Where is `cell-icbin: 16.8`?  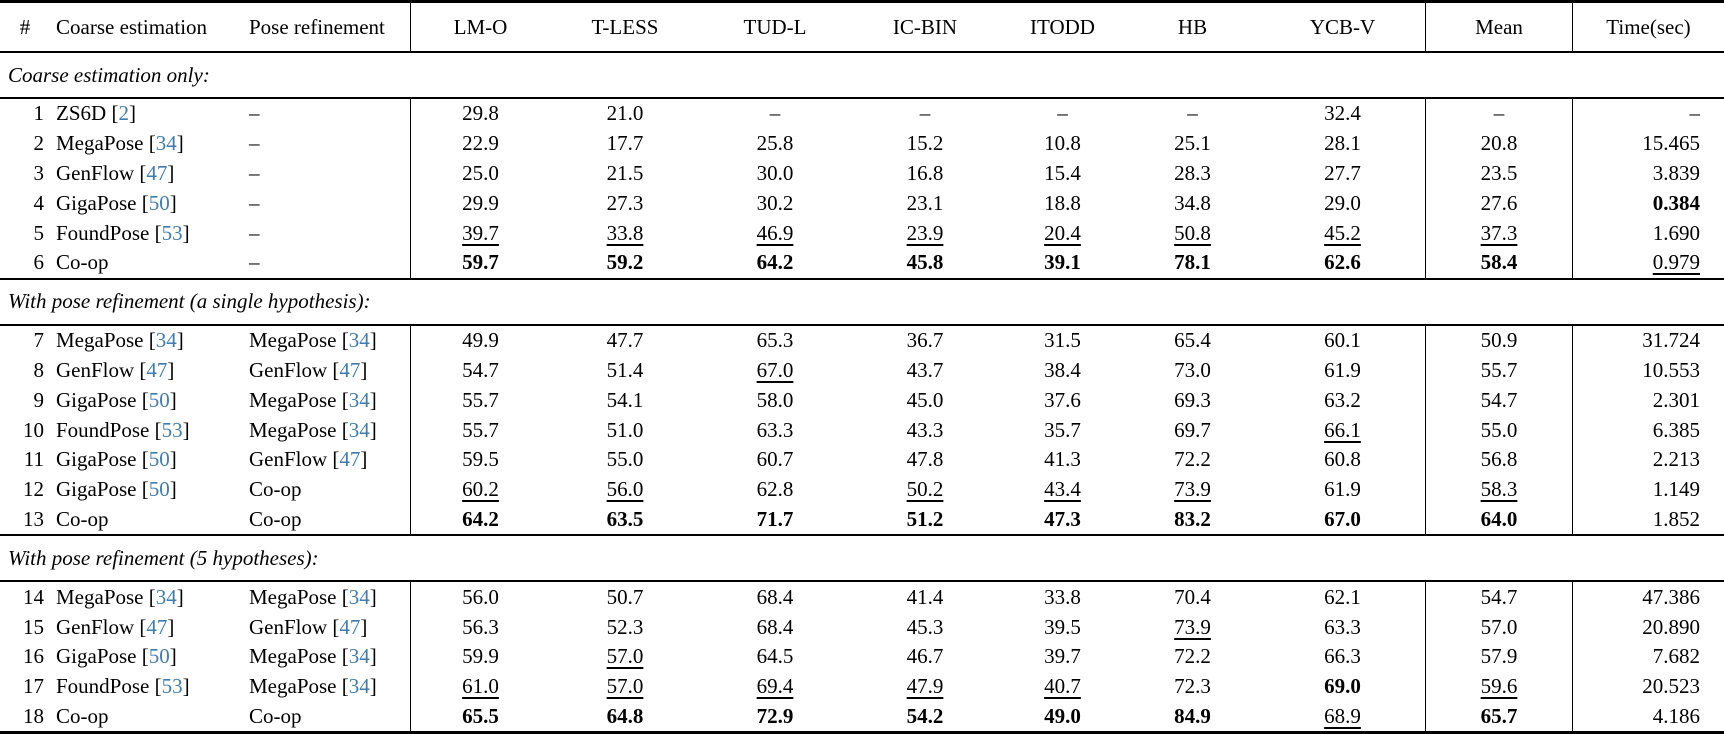
cell-icbin: 16.8 is located at coordinates (925, 174).